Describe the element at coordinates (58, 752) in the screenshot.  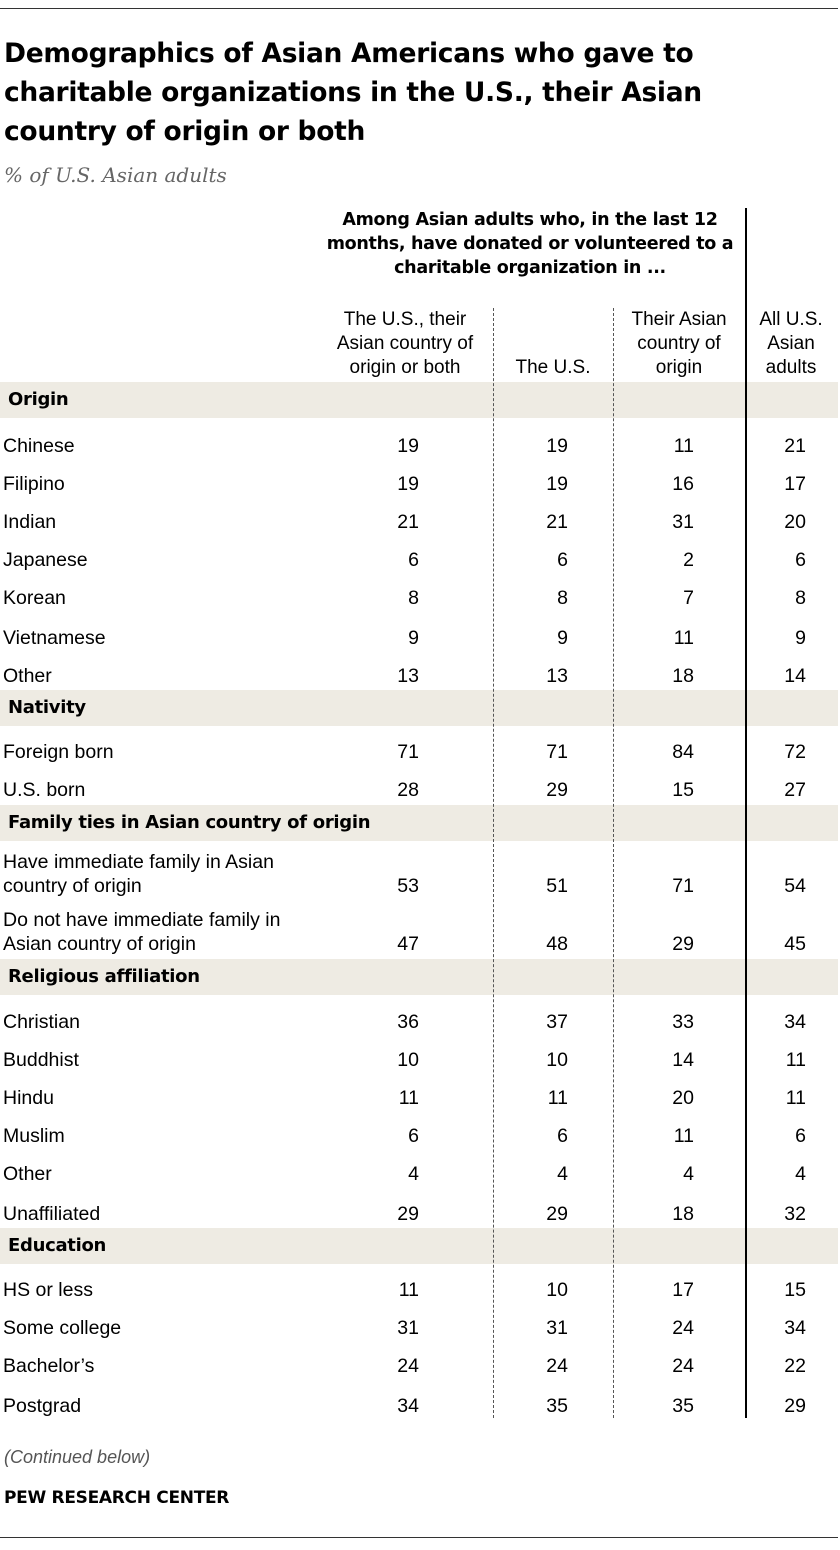
I see `row-label-foreign-born: Foreign born` at that location.